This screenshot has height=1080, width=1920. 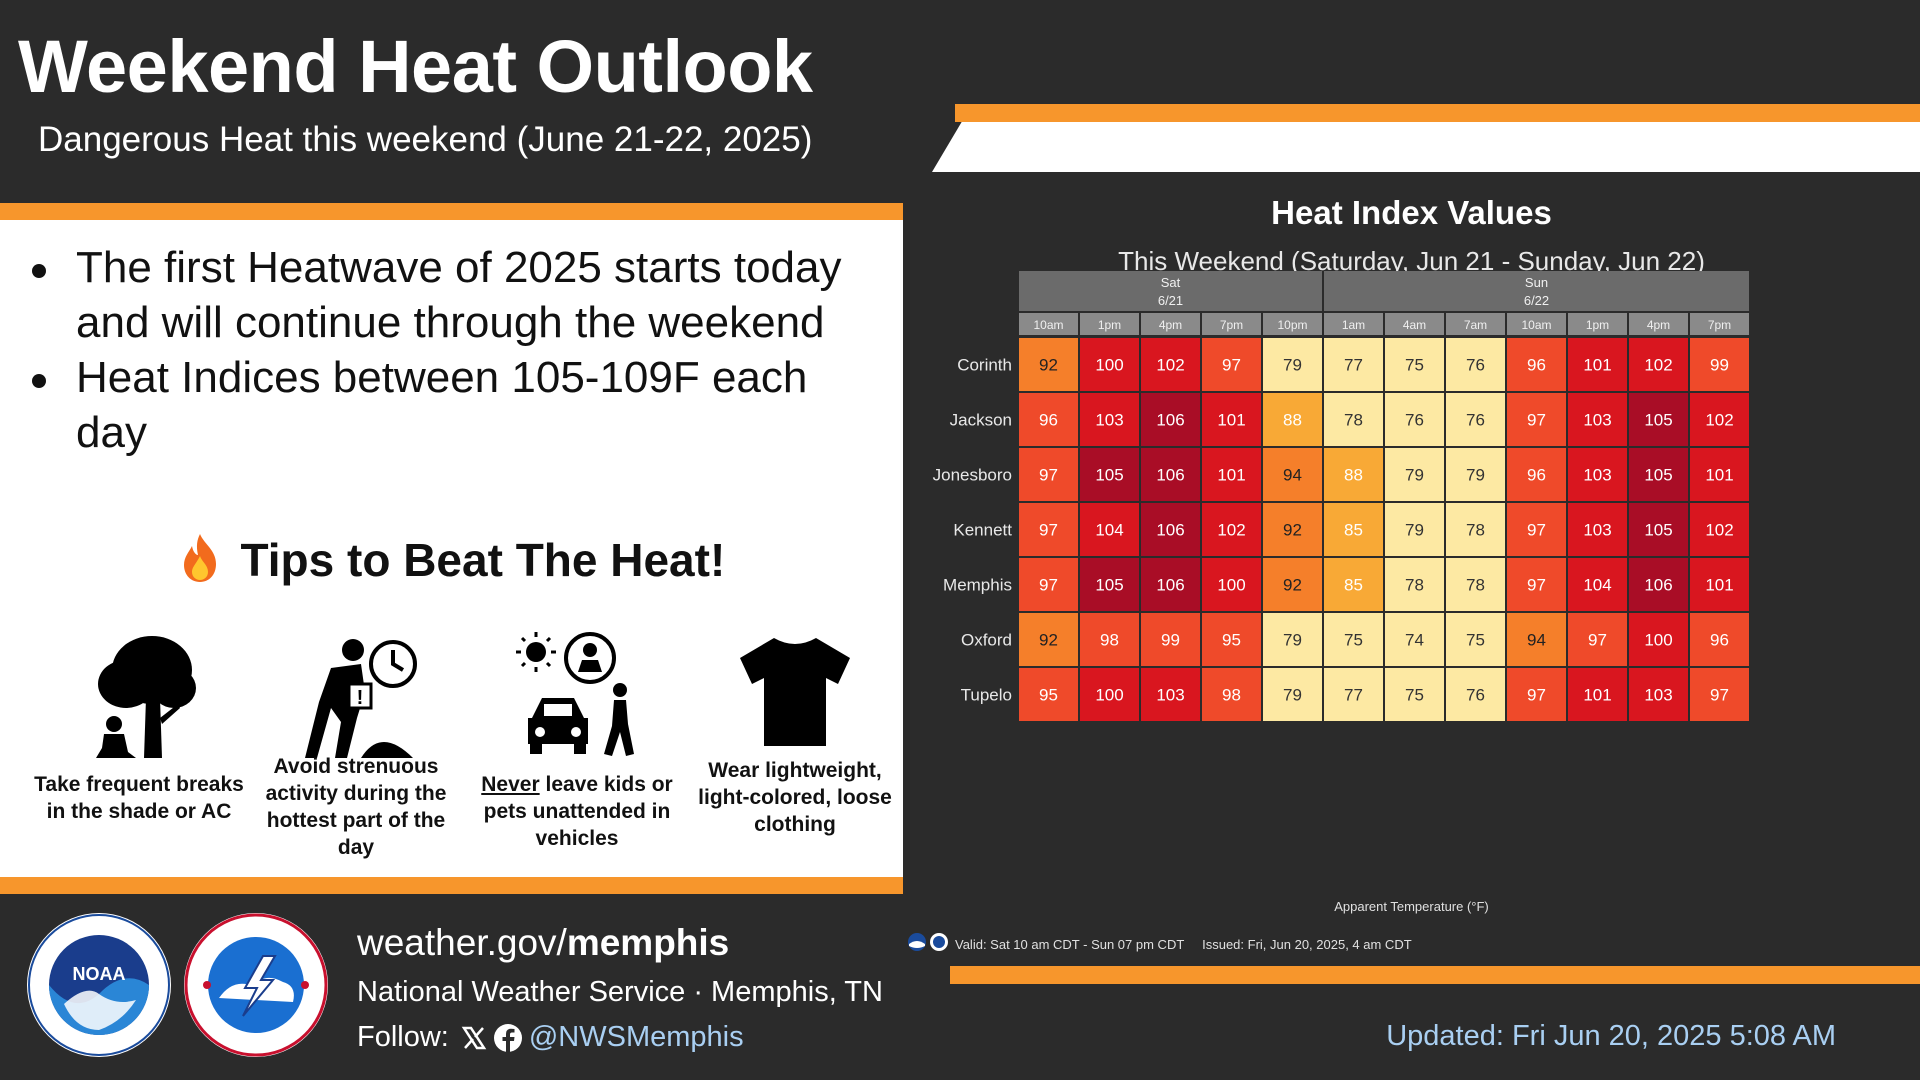 I want to click on row-label: Kennett, so click(x=982, y=530).